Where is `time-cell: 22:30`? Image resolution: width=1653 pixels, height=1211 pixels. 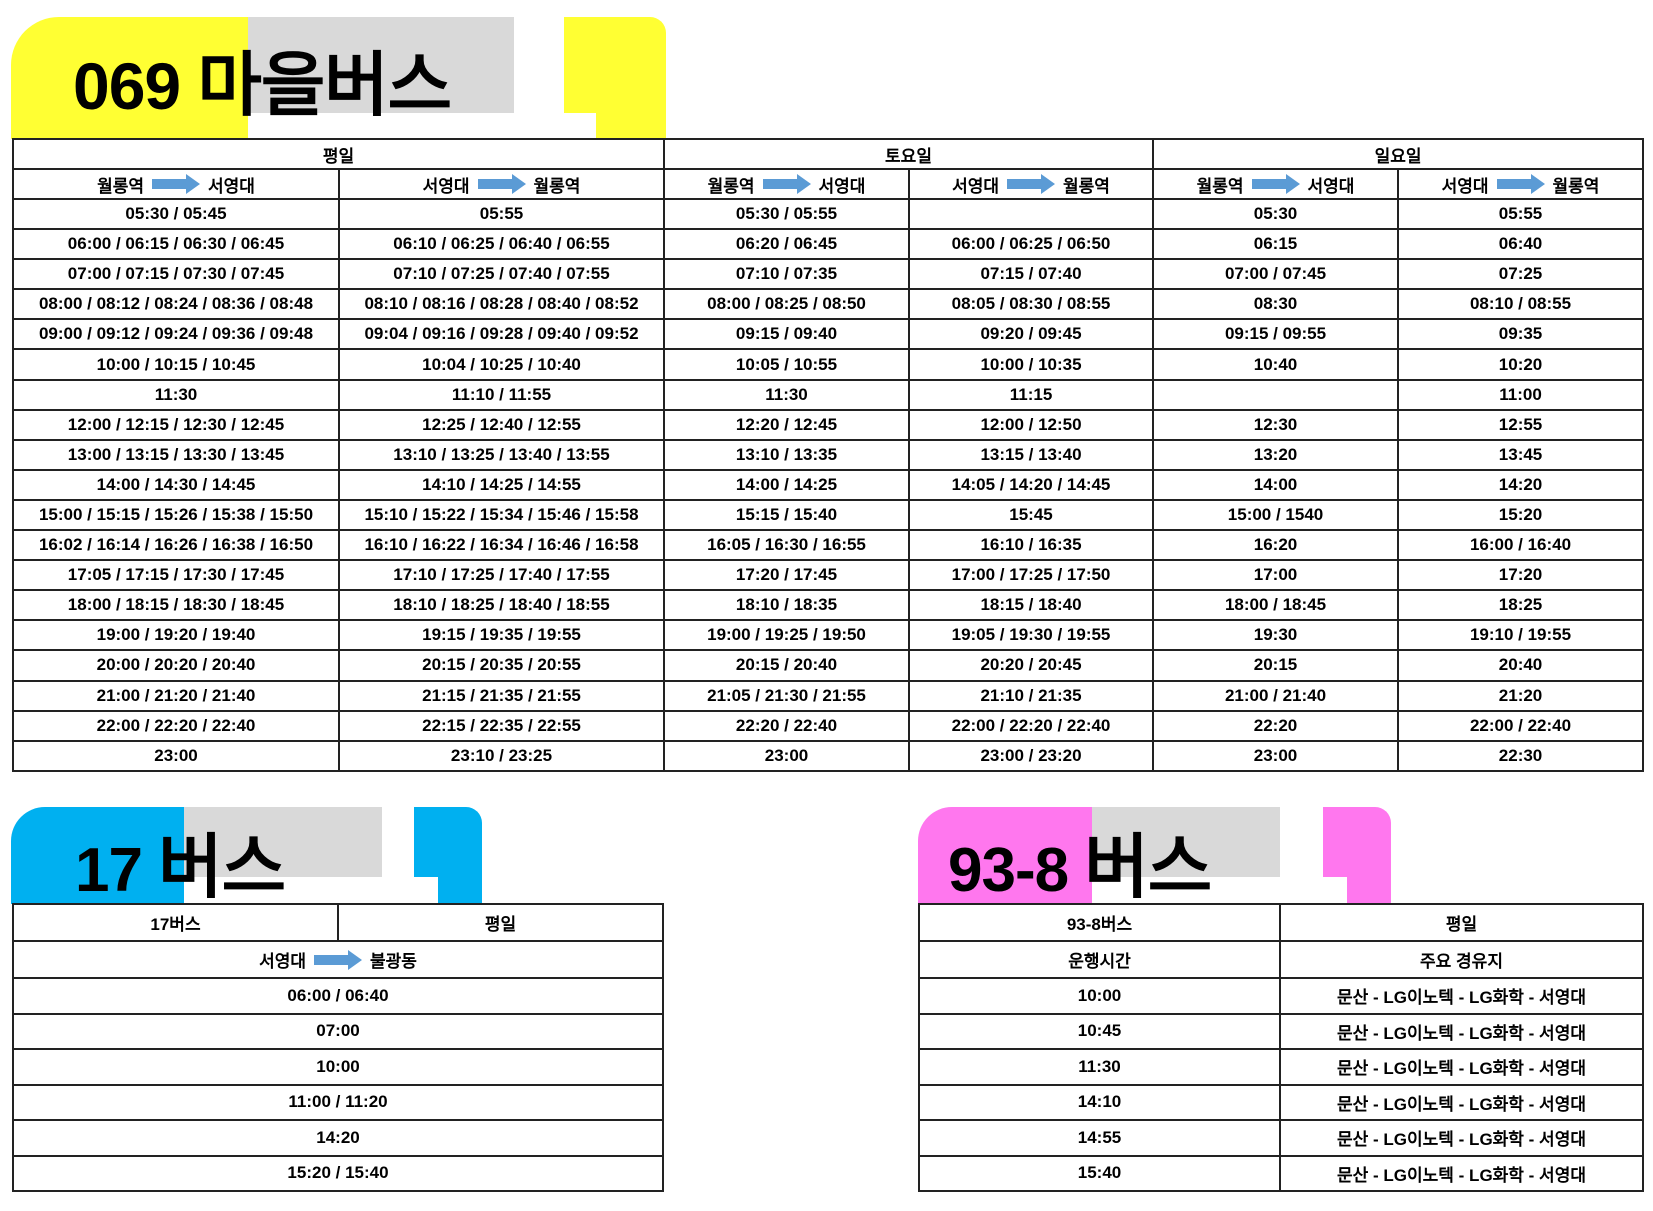 time-cell: 22:30 is located at coordinates (1521, 755).